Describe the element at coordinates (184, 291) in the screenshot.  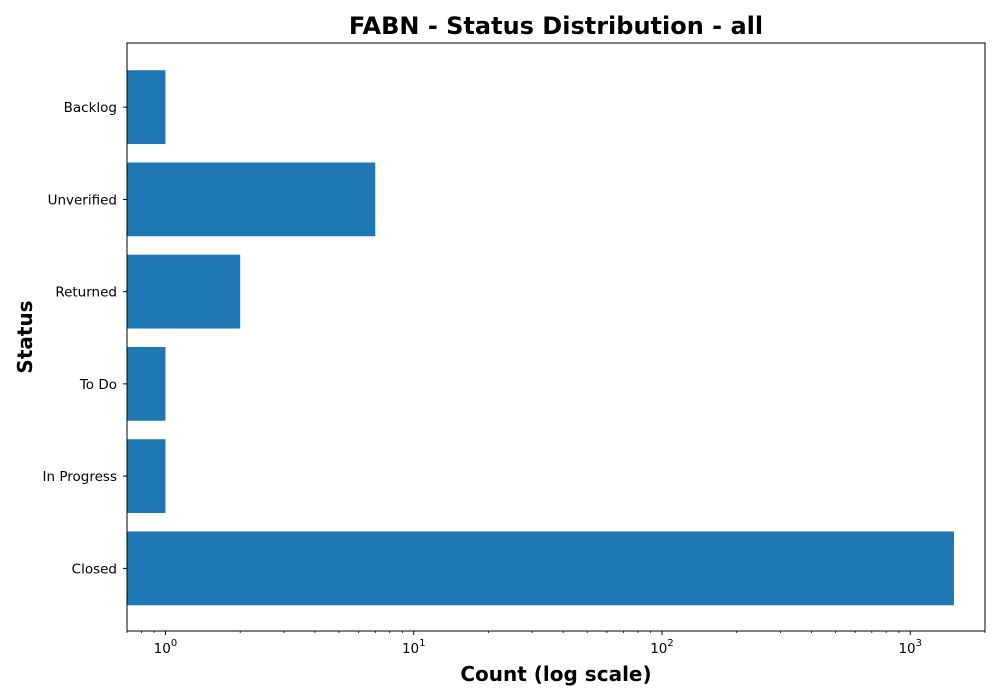
I see `bar-returned` at that location.